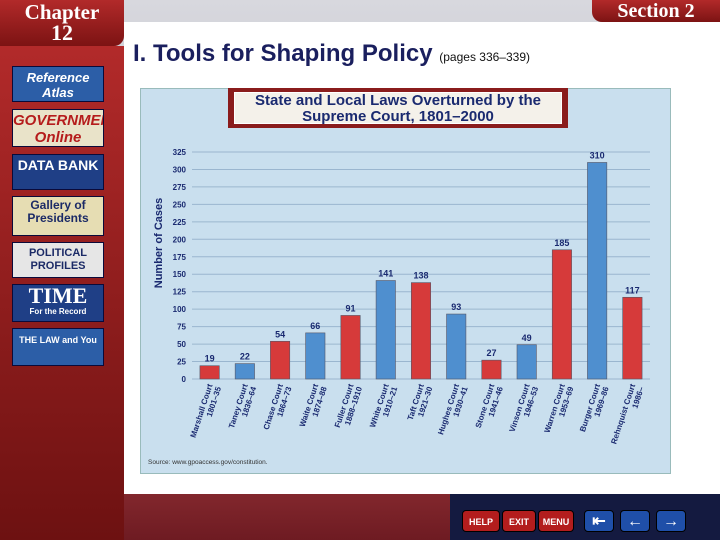 Image resolution: width=720 pixels, height=540 pixels. Describe the element at coordinates (491, 353) in the screenshot. I see `value-label: 27` at that location.